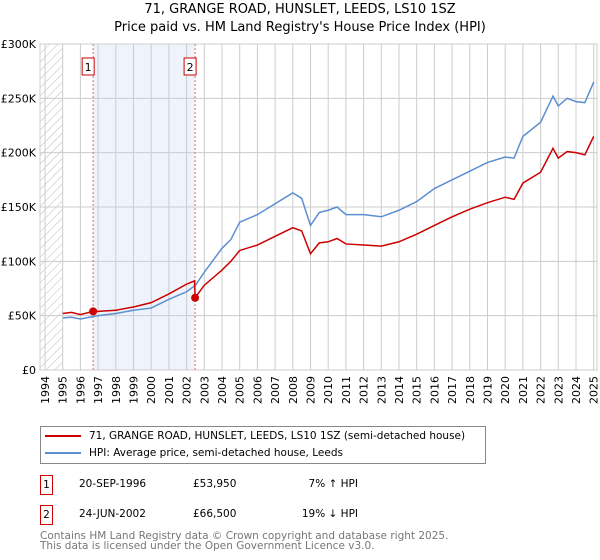  Describe the element at coordinates (452, 390) in the screenshot. I see `x-tick-label: 2017` at that location.